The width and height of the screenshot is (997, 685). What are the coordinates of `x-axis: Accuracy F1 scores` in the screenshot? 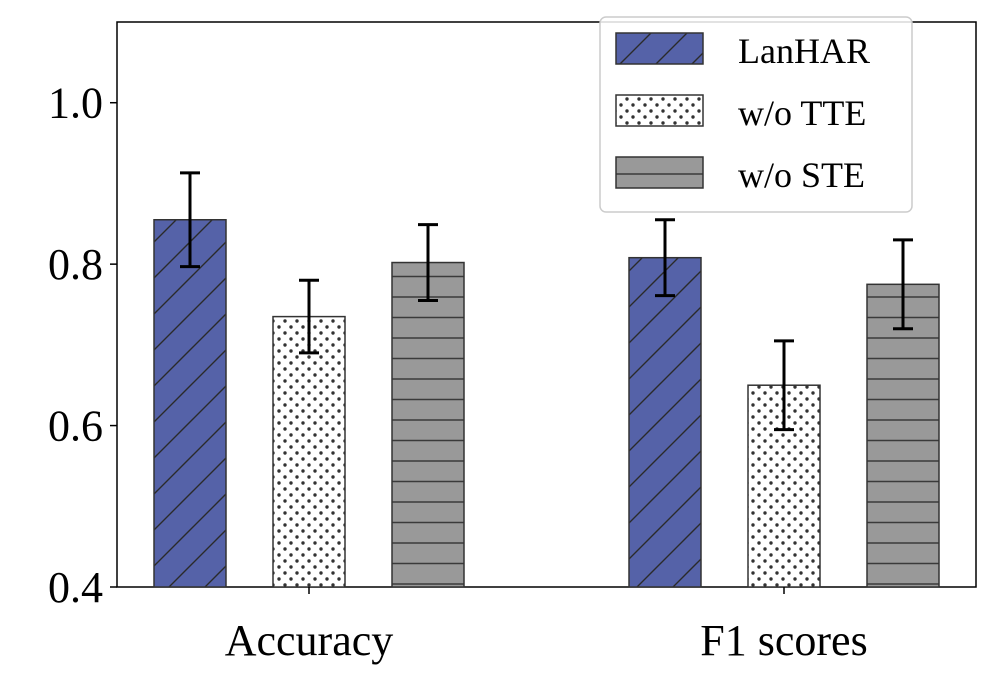 It's located at (546, 626).